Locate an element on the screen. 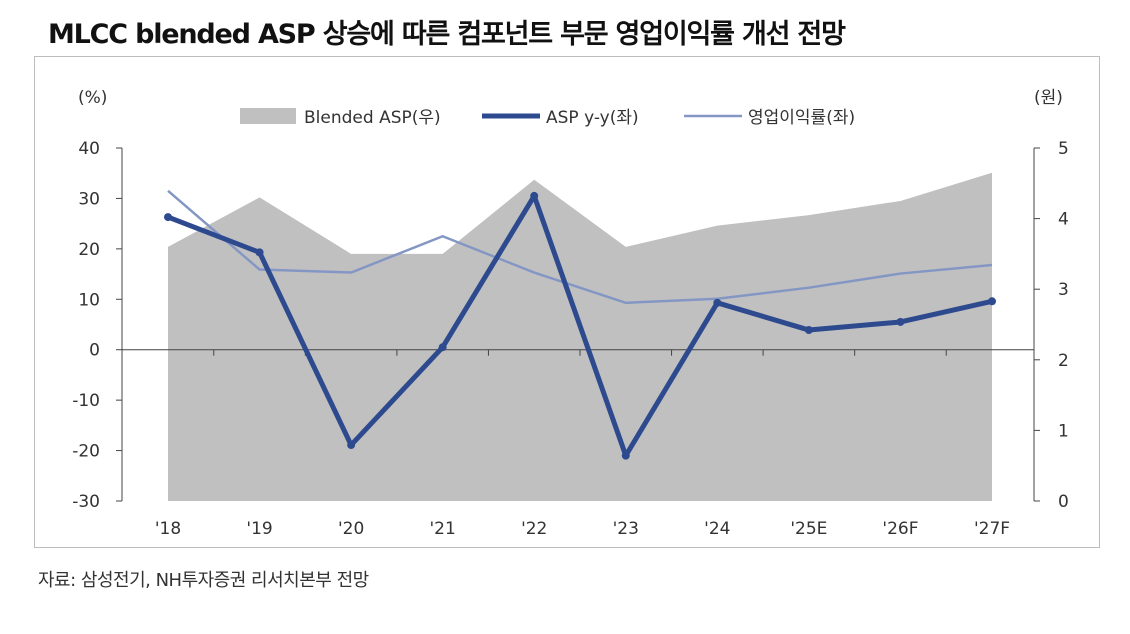 The height and width of the screenshot is (634, 1130). x-tick-label: '26F is located at coordinates (900, 529).